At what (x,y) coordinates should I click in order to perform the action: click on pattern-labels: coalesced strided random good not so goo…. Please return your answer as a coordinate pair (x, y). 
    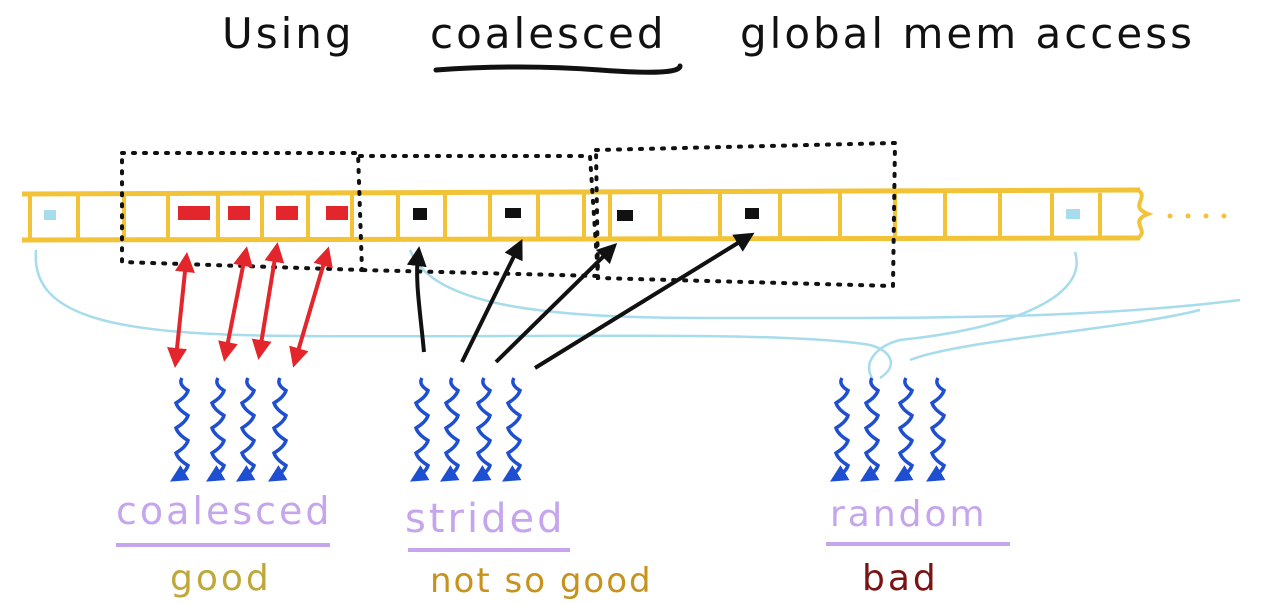
    Looking at the image, I should click on (563, 545).